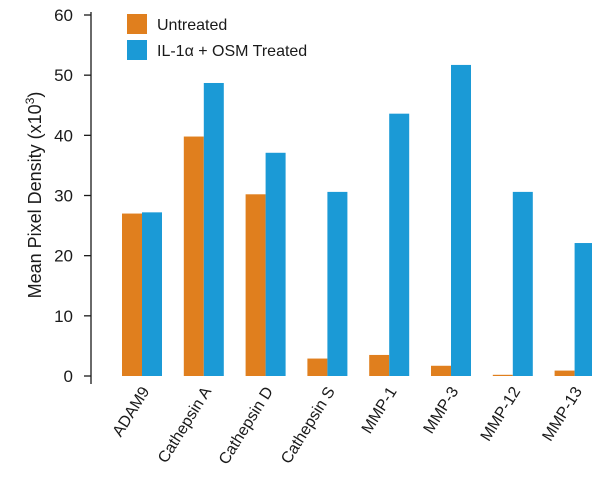  Describe the element at coordinates (63, 15) in the screenshot. I see `y-tick-label: 60` at that location.